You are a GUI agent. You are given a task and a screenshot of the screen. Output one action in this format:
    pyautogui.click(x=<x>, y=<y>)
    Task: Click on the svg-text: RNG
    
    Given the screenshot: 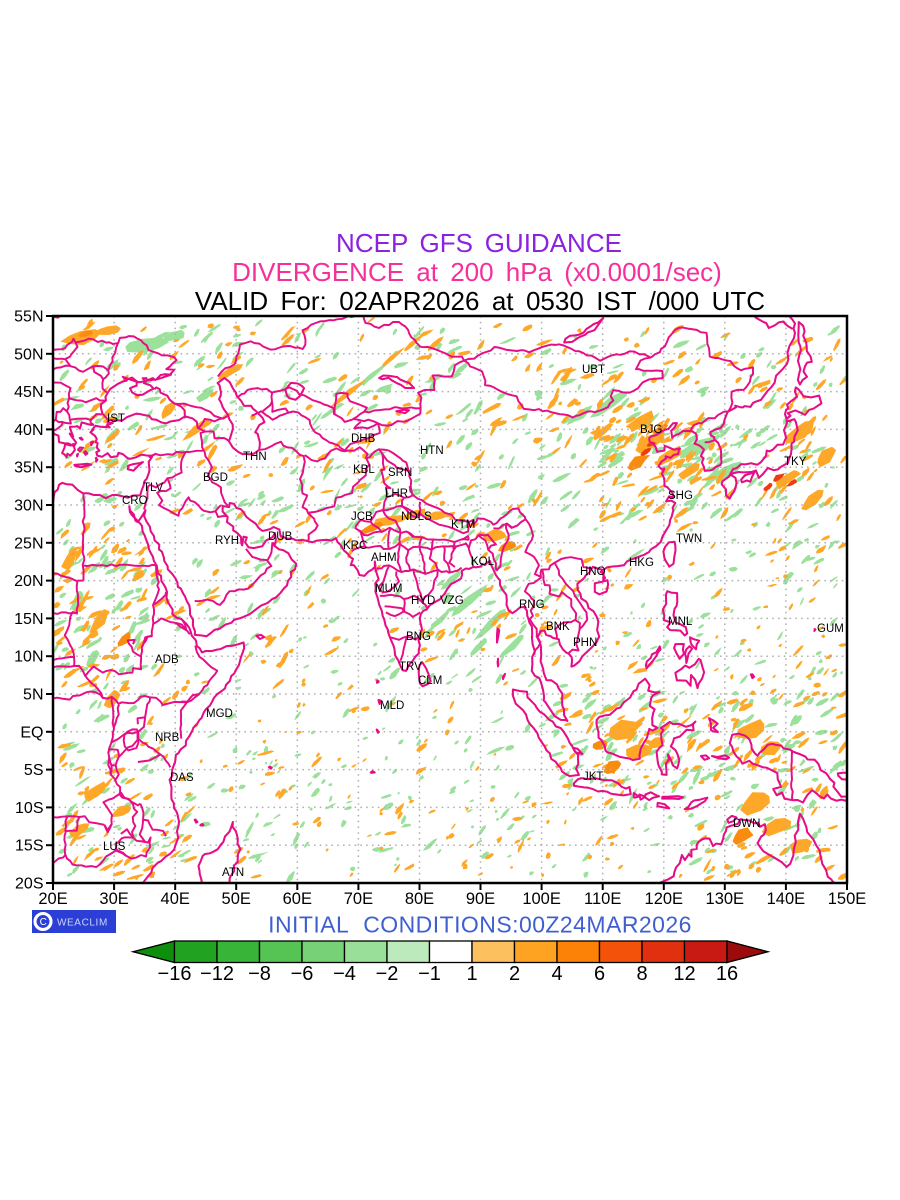 What is the action you would take?
    pyautogui.click(x=532, y=605)
    